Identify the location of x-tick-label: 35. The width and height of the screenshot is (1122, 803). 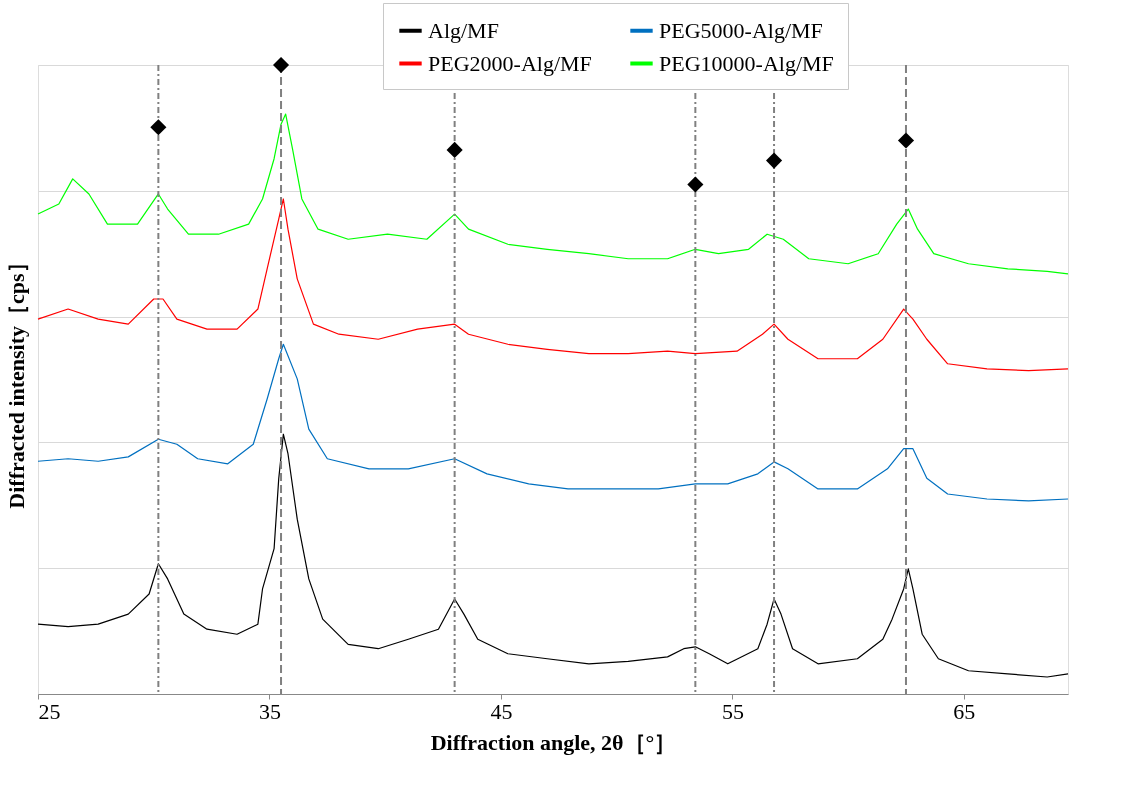
(269, 711).